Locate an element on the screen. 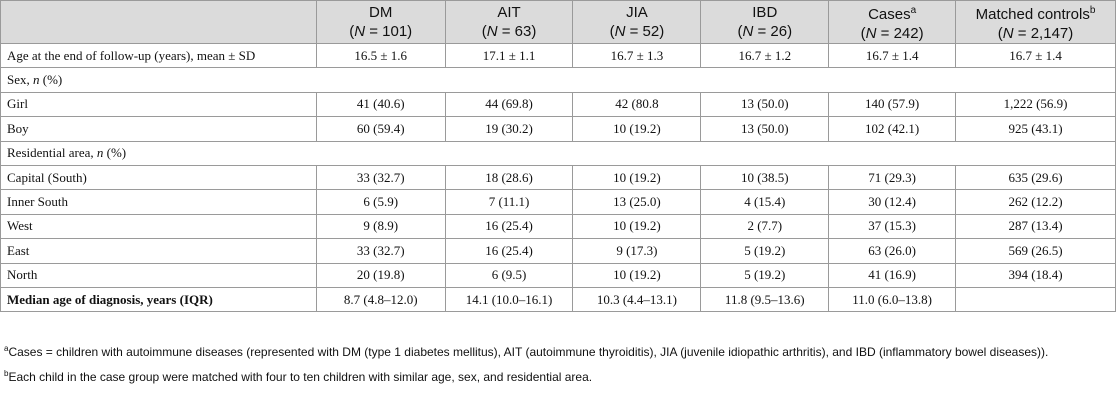  row-label: Capital (South) is located at coordinates (158, 177).